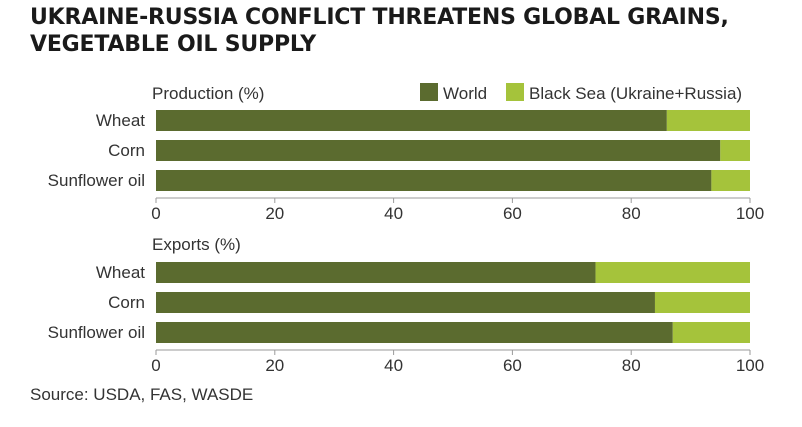 The image size is (802, 427). Describe the element at coordinates (96, 332) in the screenshot. I see `category-label-sunflower-oil-2: Sunflower oil` at that location.